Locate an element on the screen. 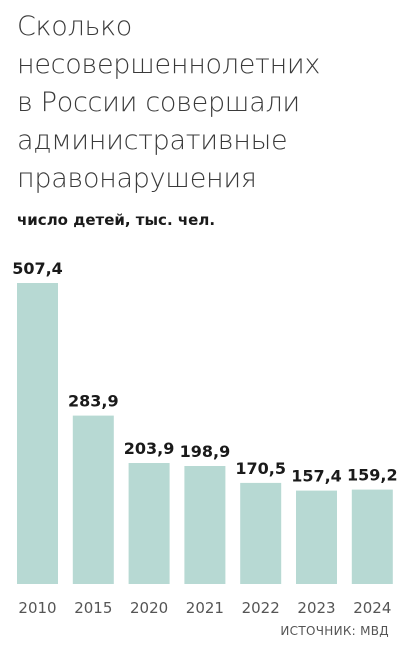 This screenshot has height=653, width=406. x-tick-label-2021: 2021 is located at coordinates (205, 608).